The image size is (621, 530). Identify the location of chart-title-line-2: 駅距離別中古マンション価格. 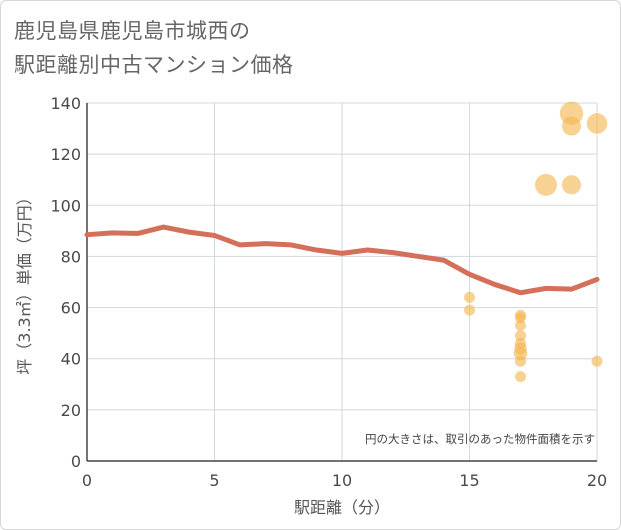
(154, 65).